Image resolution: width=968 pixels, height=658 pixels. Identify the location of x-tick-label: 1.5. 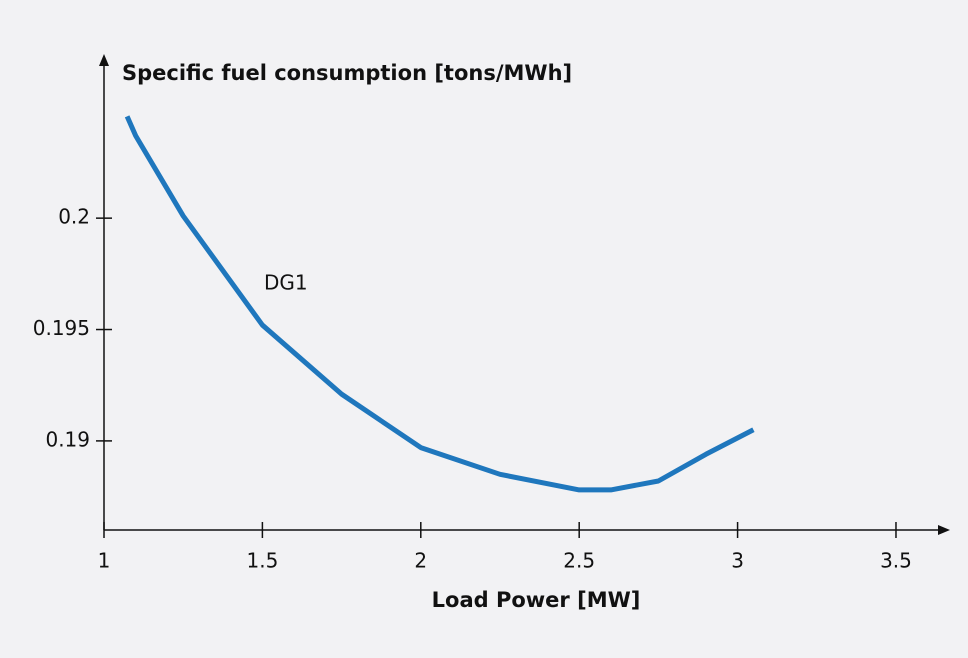
(262, 561).